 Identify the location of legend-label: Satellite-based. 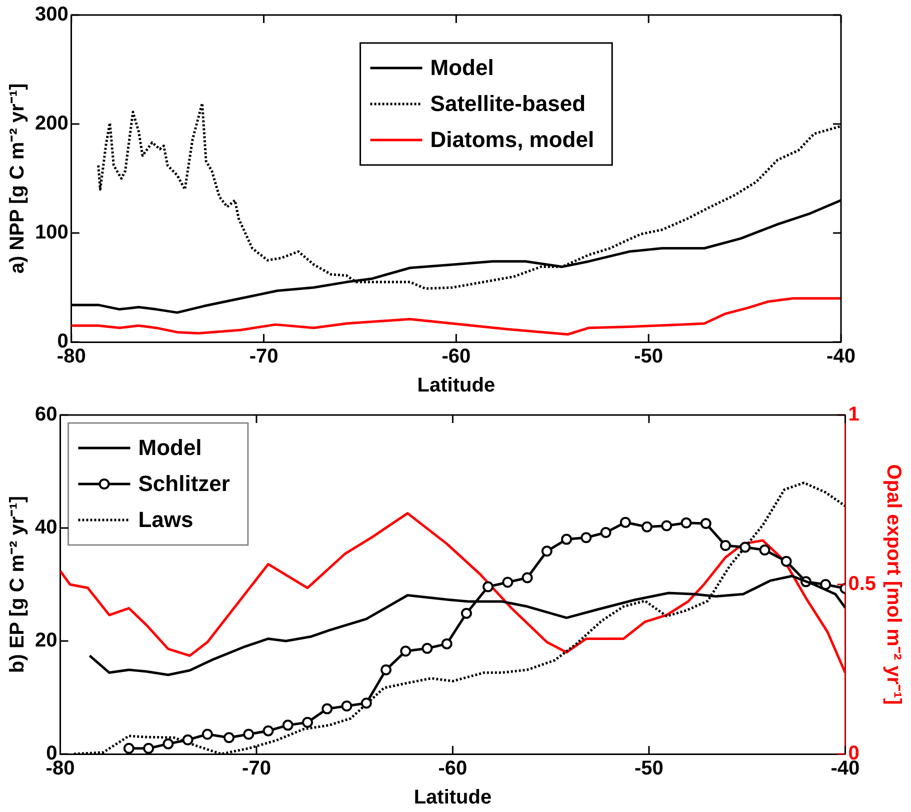
(508, 103).